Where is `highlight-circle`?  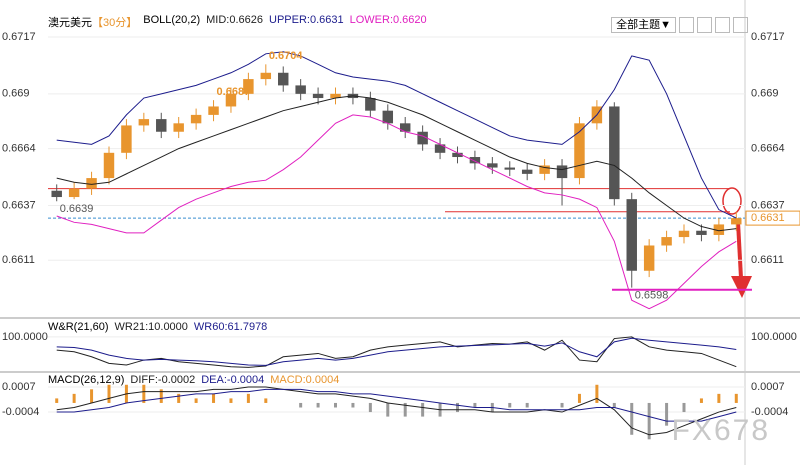 highlight-circle is located at coordinates (732, 201).